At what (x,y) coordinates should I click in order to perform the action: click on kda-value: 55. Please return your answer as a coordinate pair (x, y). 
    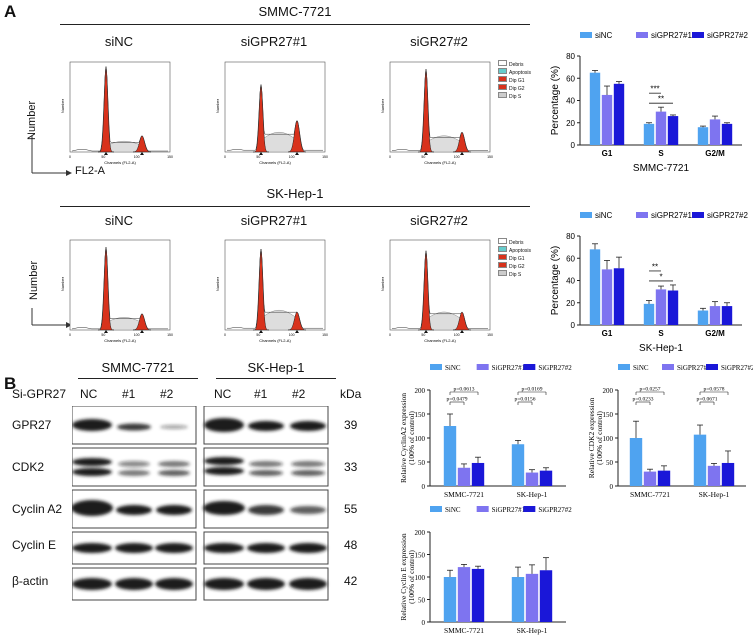
    Looking at the image, I should click on (351, 509).